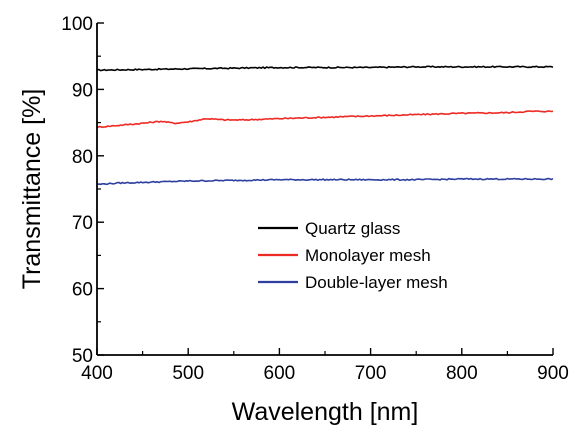  Describe the element at coordinates (371, 373) in the screenshot. I see `x-tick-label: 700` at that location.